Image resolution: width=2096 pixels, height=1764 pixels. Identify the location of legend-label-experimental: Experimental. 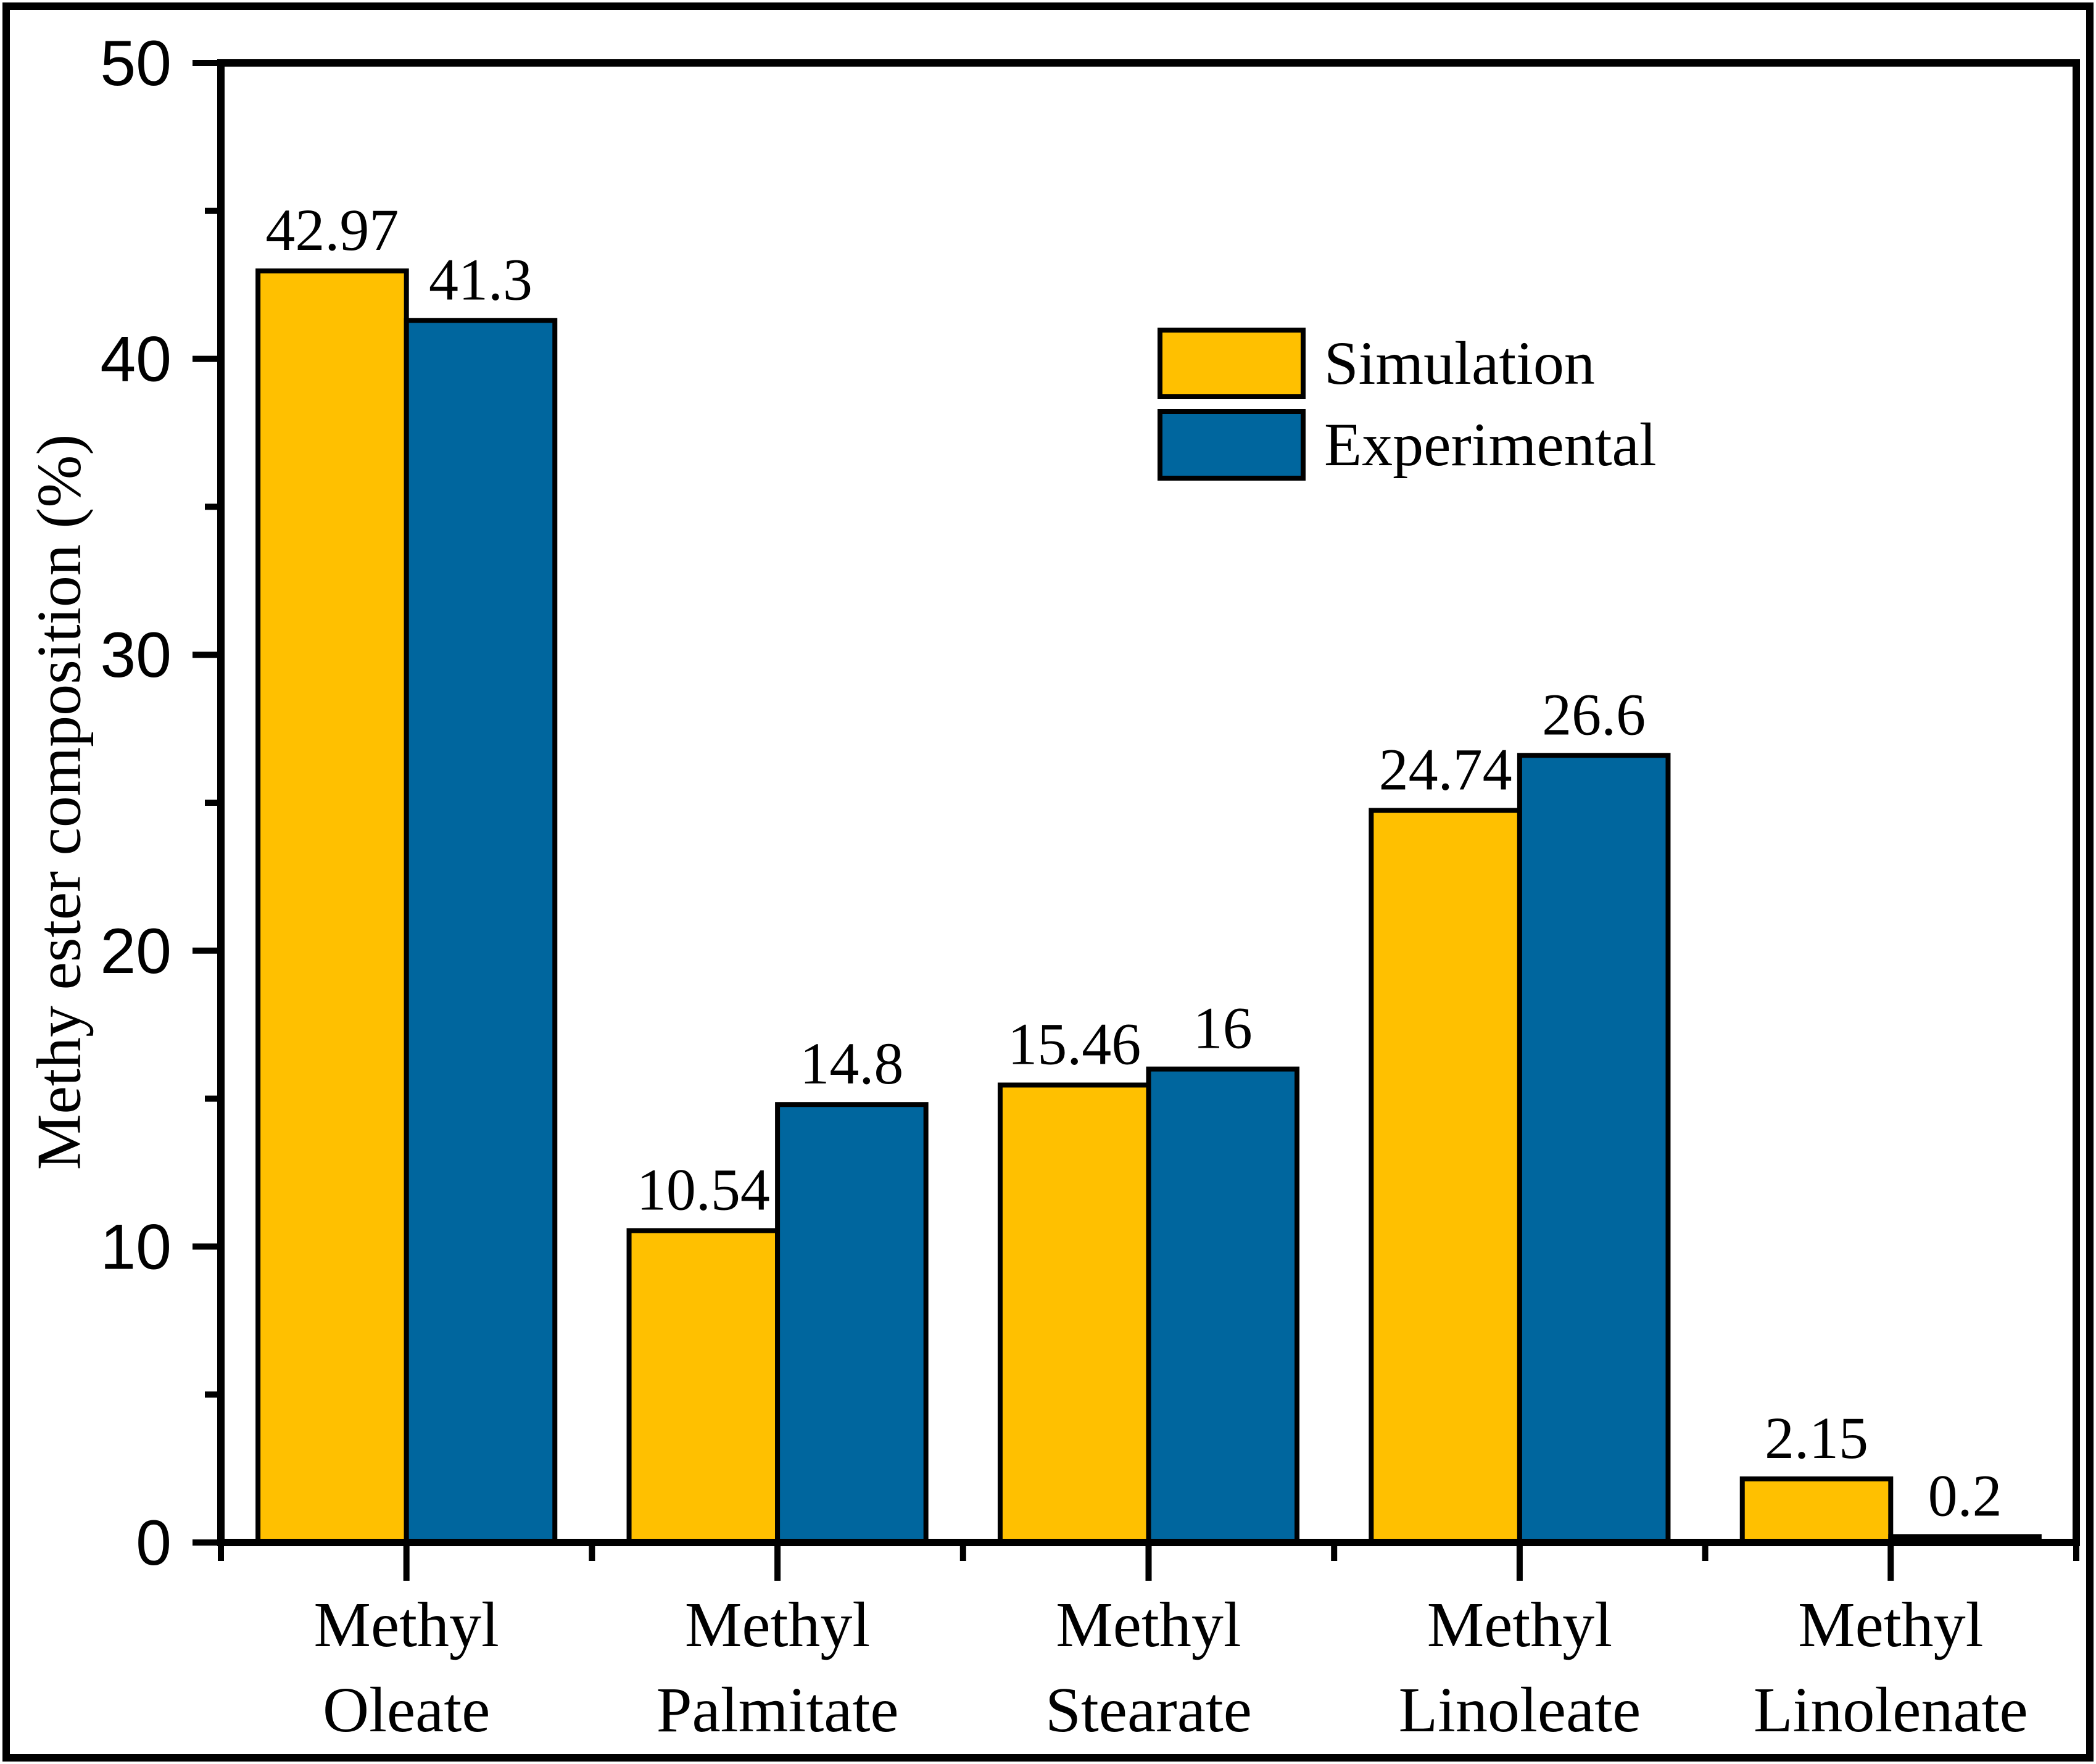
(1490, 444).